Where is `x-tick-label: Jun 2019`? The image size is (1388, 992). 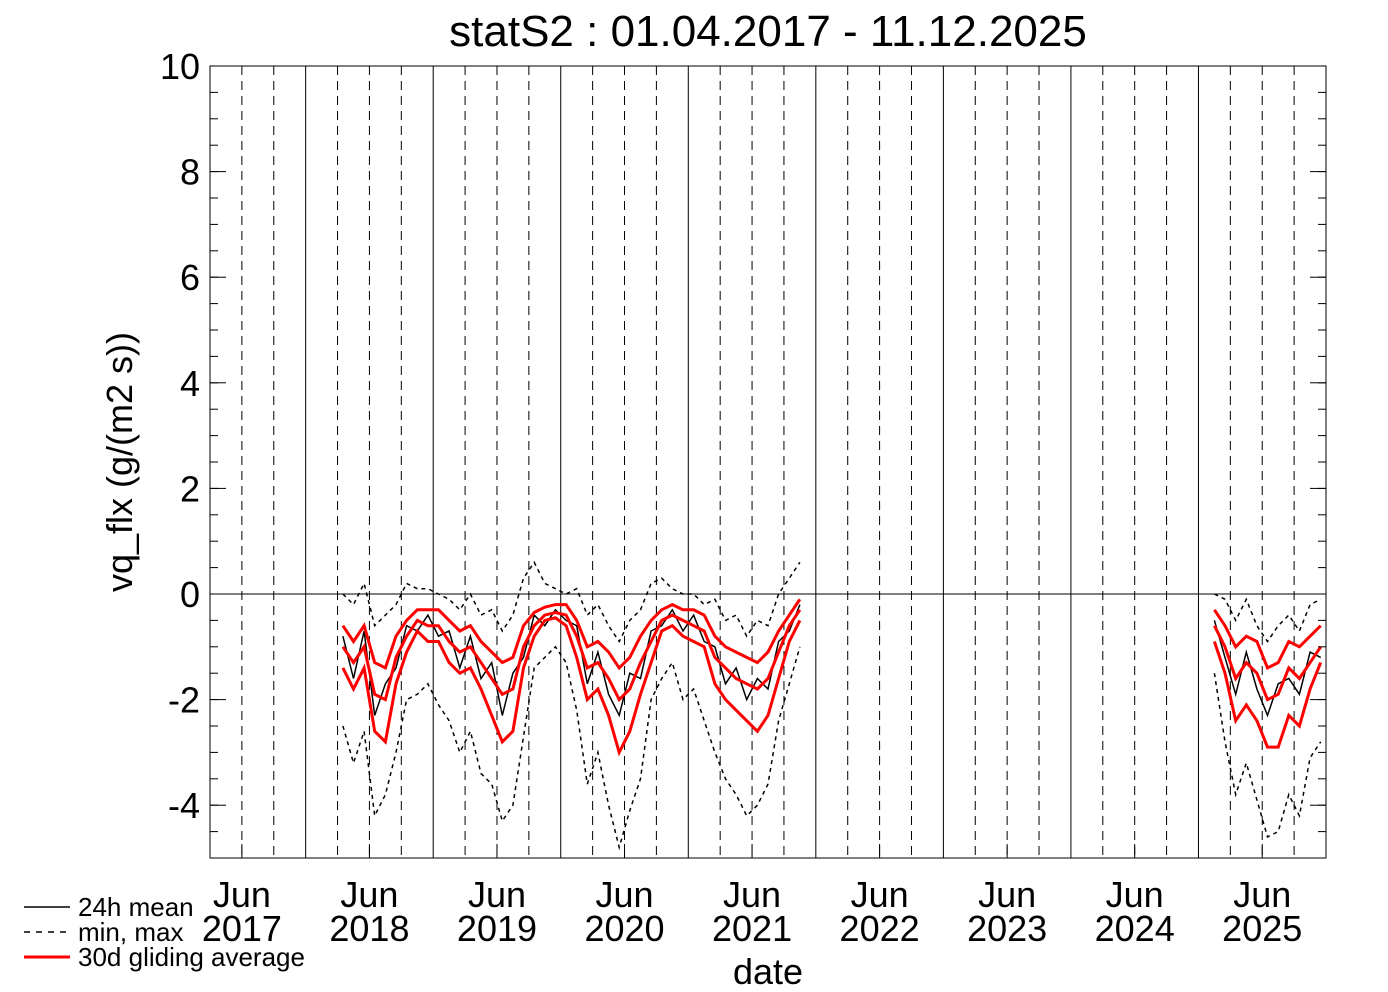
x-tick-label: Jun 2019 is located at coordinates (497, 911).